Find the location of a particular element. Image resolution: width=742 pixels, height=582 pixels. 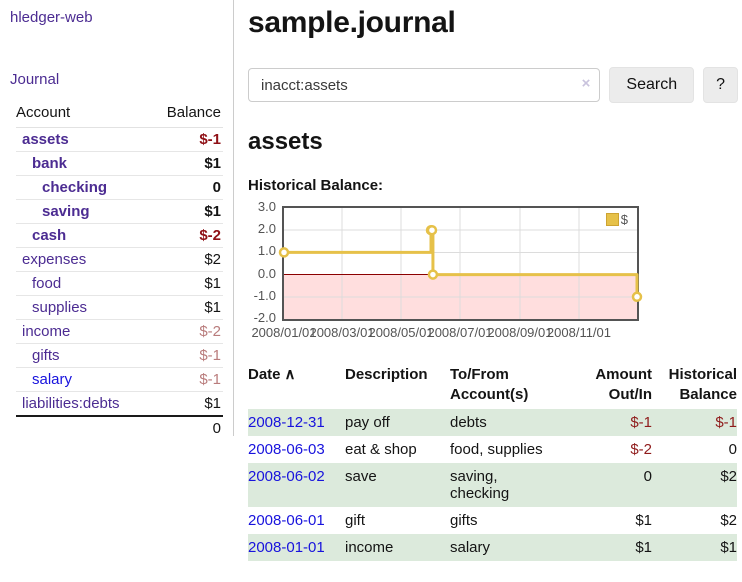

historical-balance-label: Historical Balance: is located at coordinates (316, 185).